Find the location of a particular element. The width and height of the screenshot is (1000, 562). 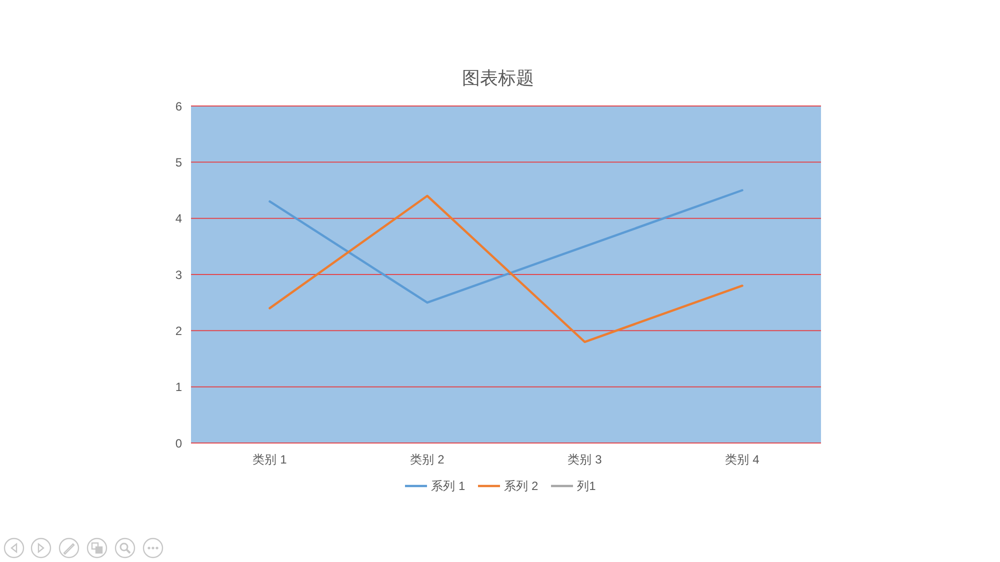

x-tick-label: 类别 3 is located at coordinates (585, 459).